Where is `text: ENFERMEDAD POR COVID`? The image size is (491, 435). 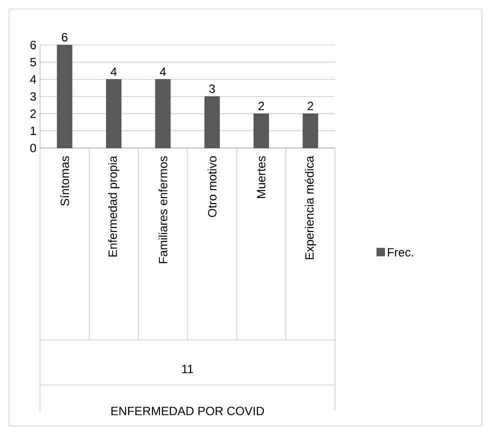 text: ENFERMEDAD POR COVID is located at coordinates (187, 411).